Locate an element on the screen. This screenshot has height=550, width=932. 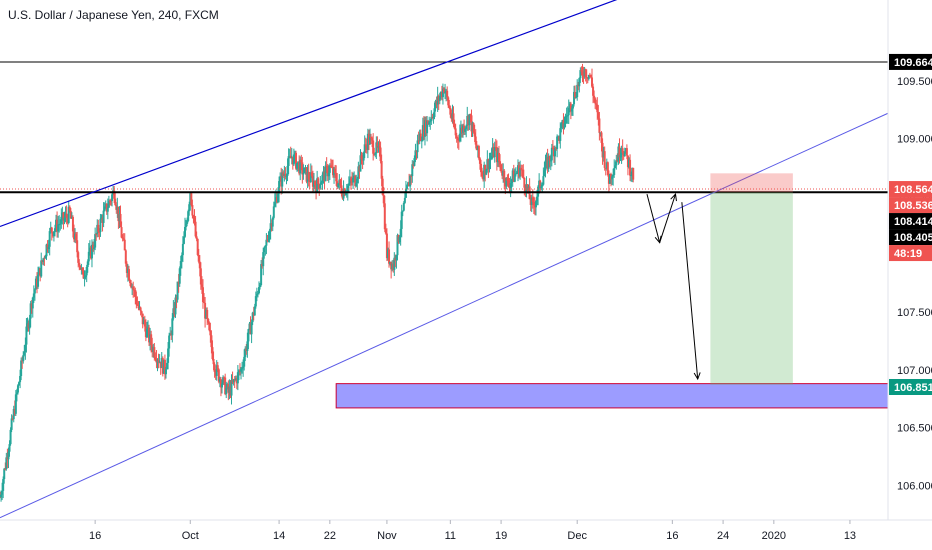
time-axis: 16 Oct 14 22 Nov 11 19 Dec 16 24 2020 13 is located at coordinates (472, 531).